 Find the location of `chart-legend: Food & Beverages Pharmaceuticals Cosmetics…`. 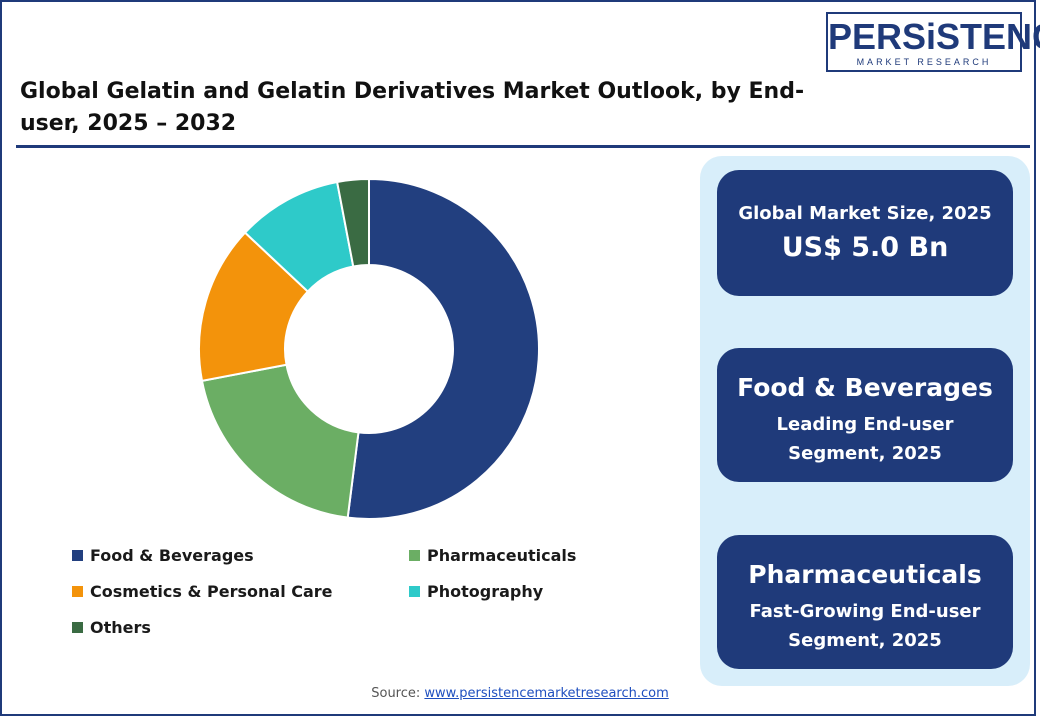

chart-legend: Food & Beverages Pharmaceuticals Cosmetics… is located at coordinates (372, 601).